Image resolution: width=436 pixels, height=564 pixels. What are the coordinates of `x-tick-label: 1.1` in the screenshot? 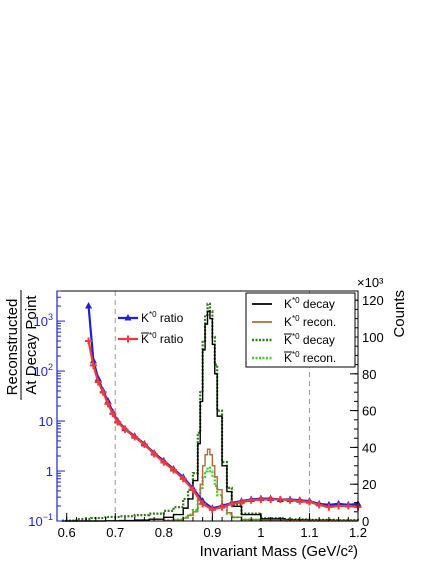 It's located at (309, 532).